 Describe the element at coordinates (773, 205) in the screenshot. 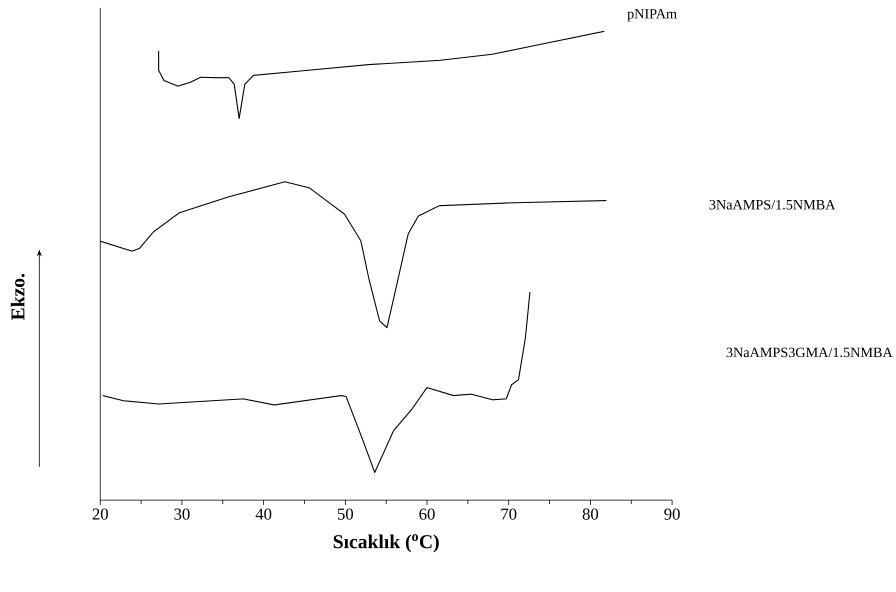

I see `text: 3NaAMPS/1.5NMBA` at that location.